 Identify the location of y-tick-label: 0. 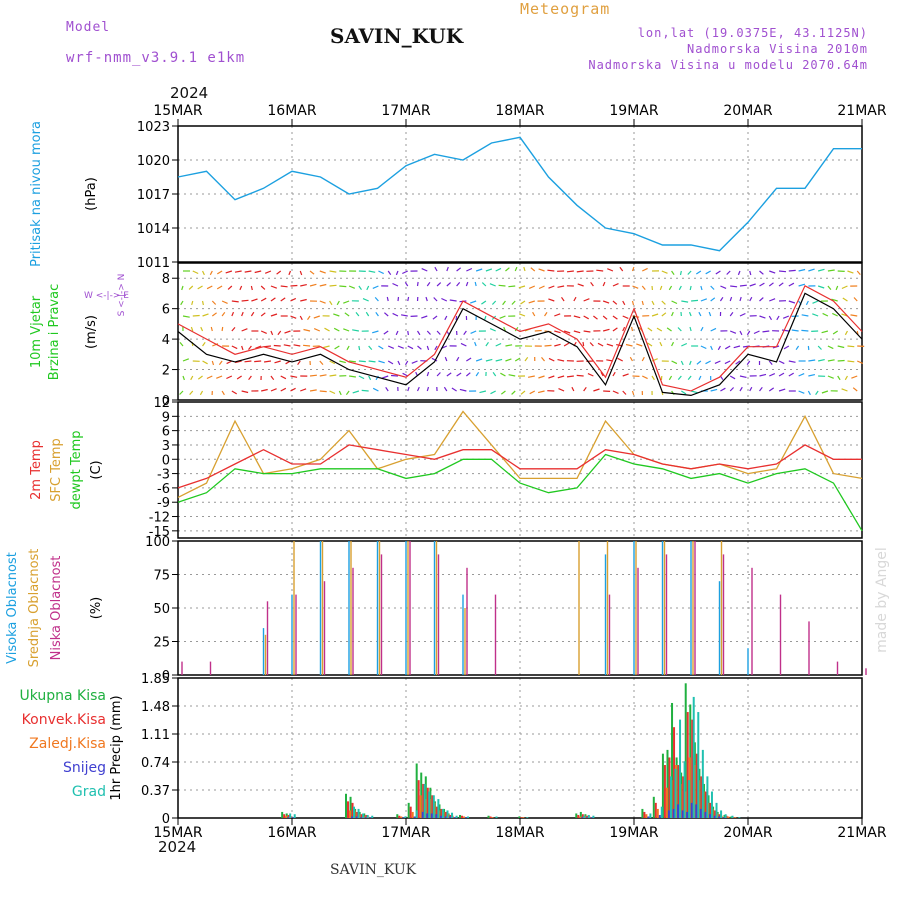
(166, 460).